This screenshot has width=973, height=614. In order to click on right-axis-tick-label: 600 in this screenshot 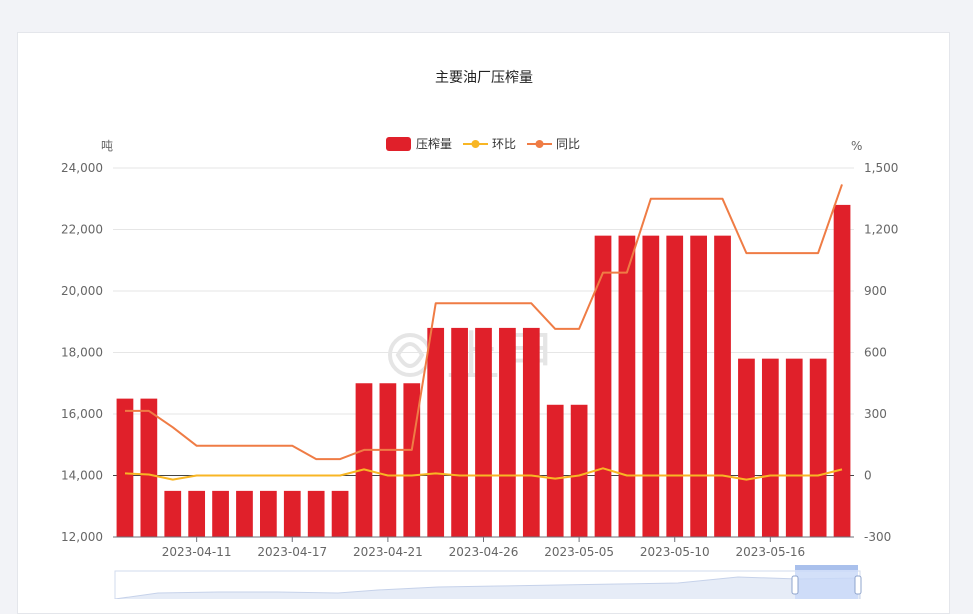, I will do `click(875, 353)`.